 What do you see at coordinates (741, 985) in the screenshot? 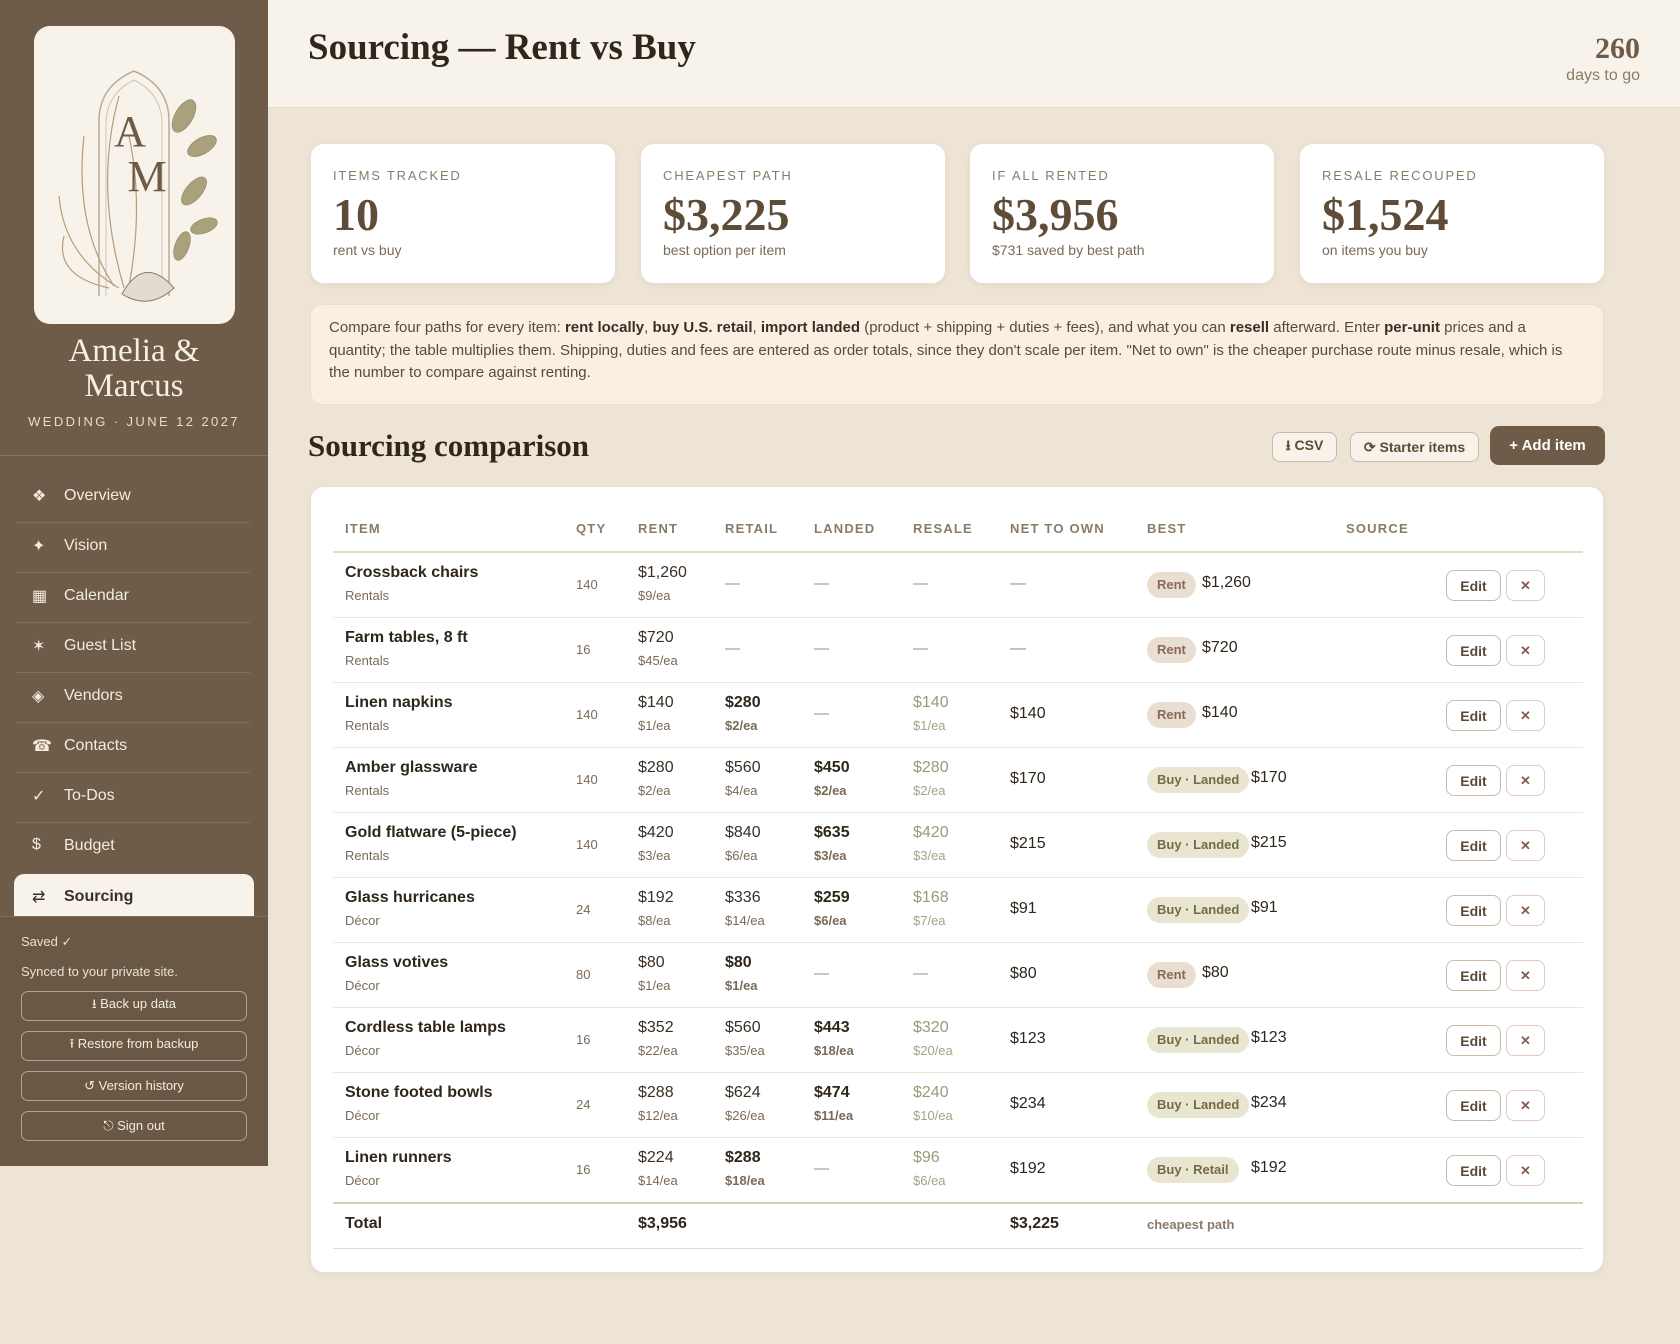
I see `retail-each: $1/ea` at bounding box center [741, 985].